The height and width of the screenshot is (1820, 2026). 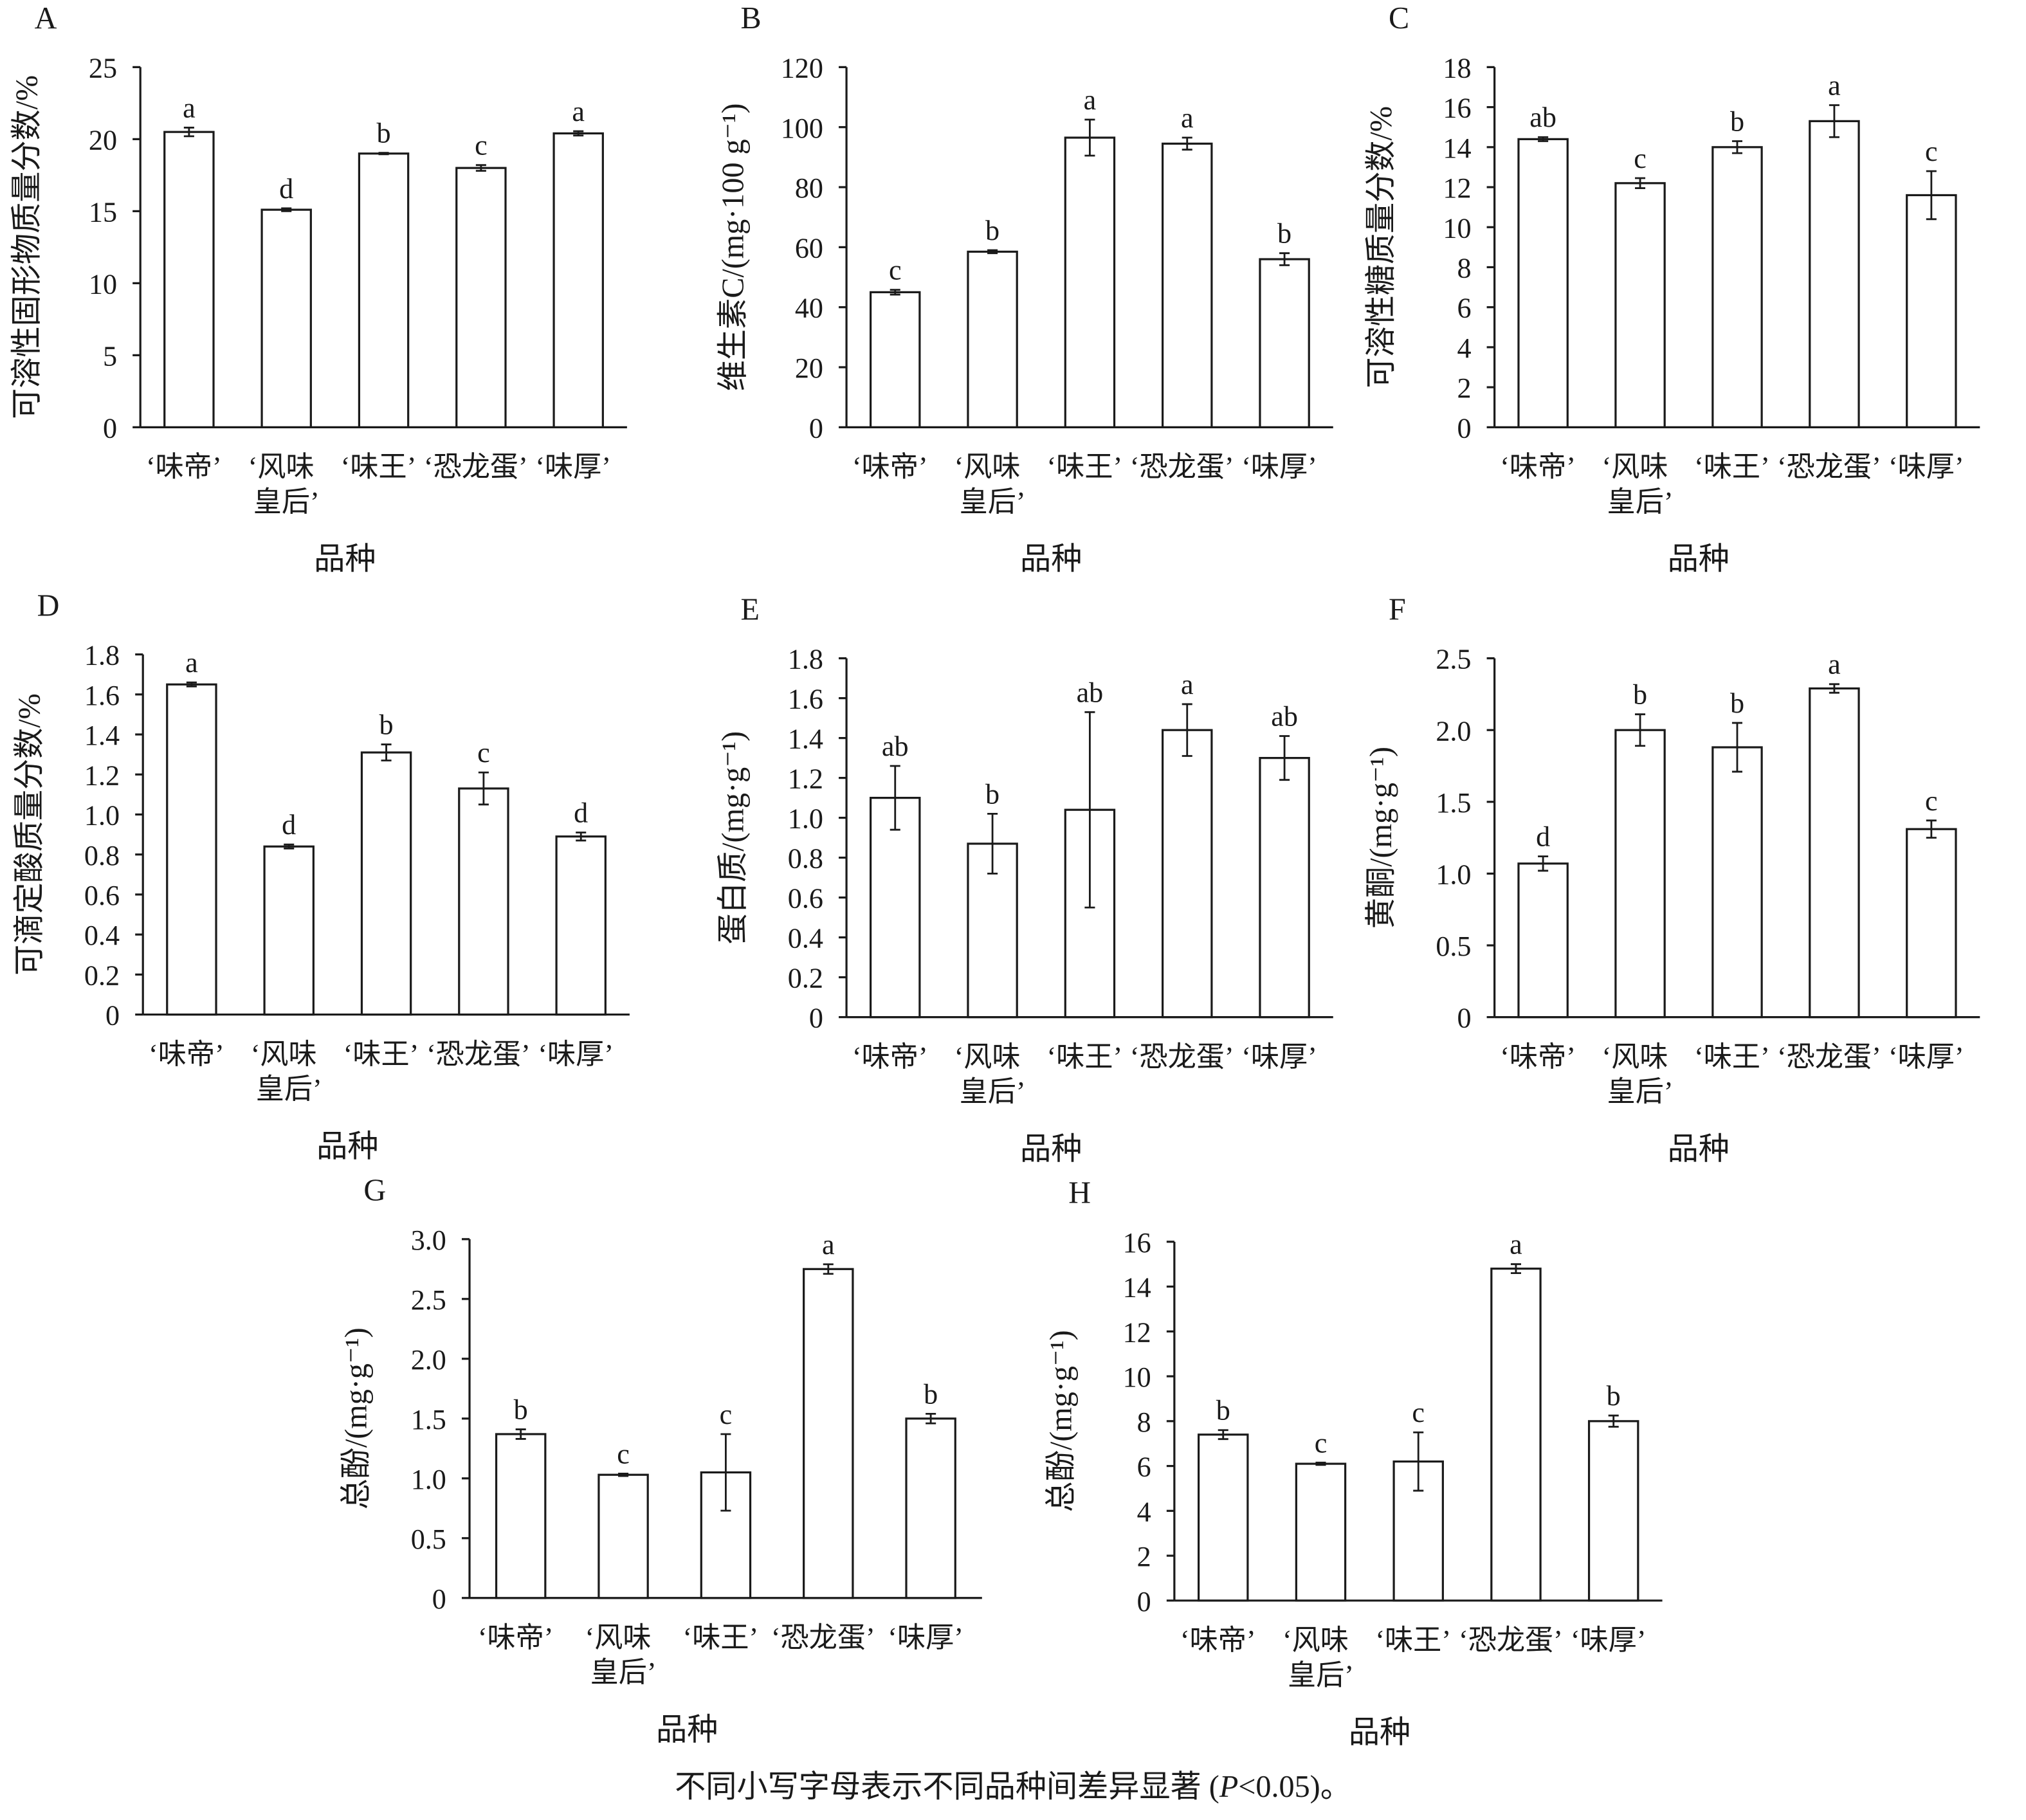 What do you see at coordinates (751, 18) in the screenshot?
I see `panel-label: B` at bounding box center [751, 18].